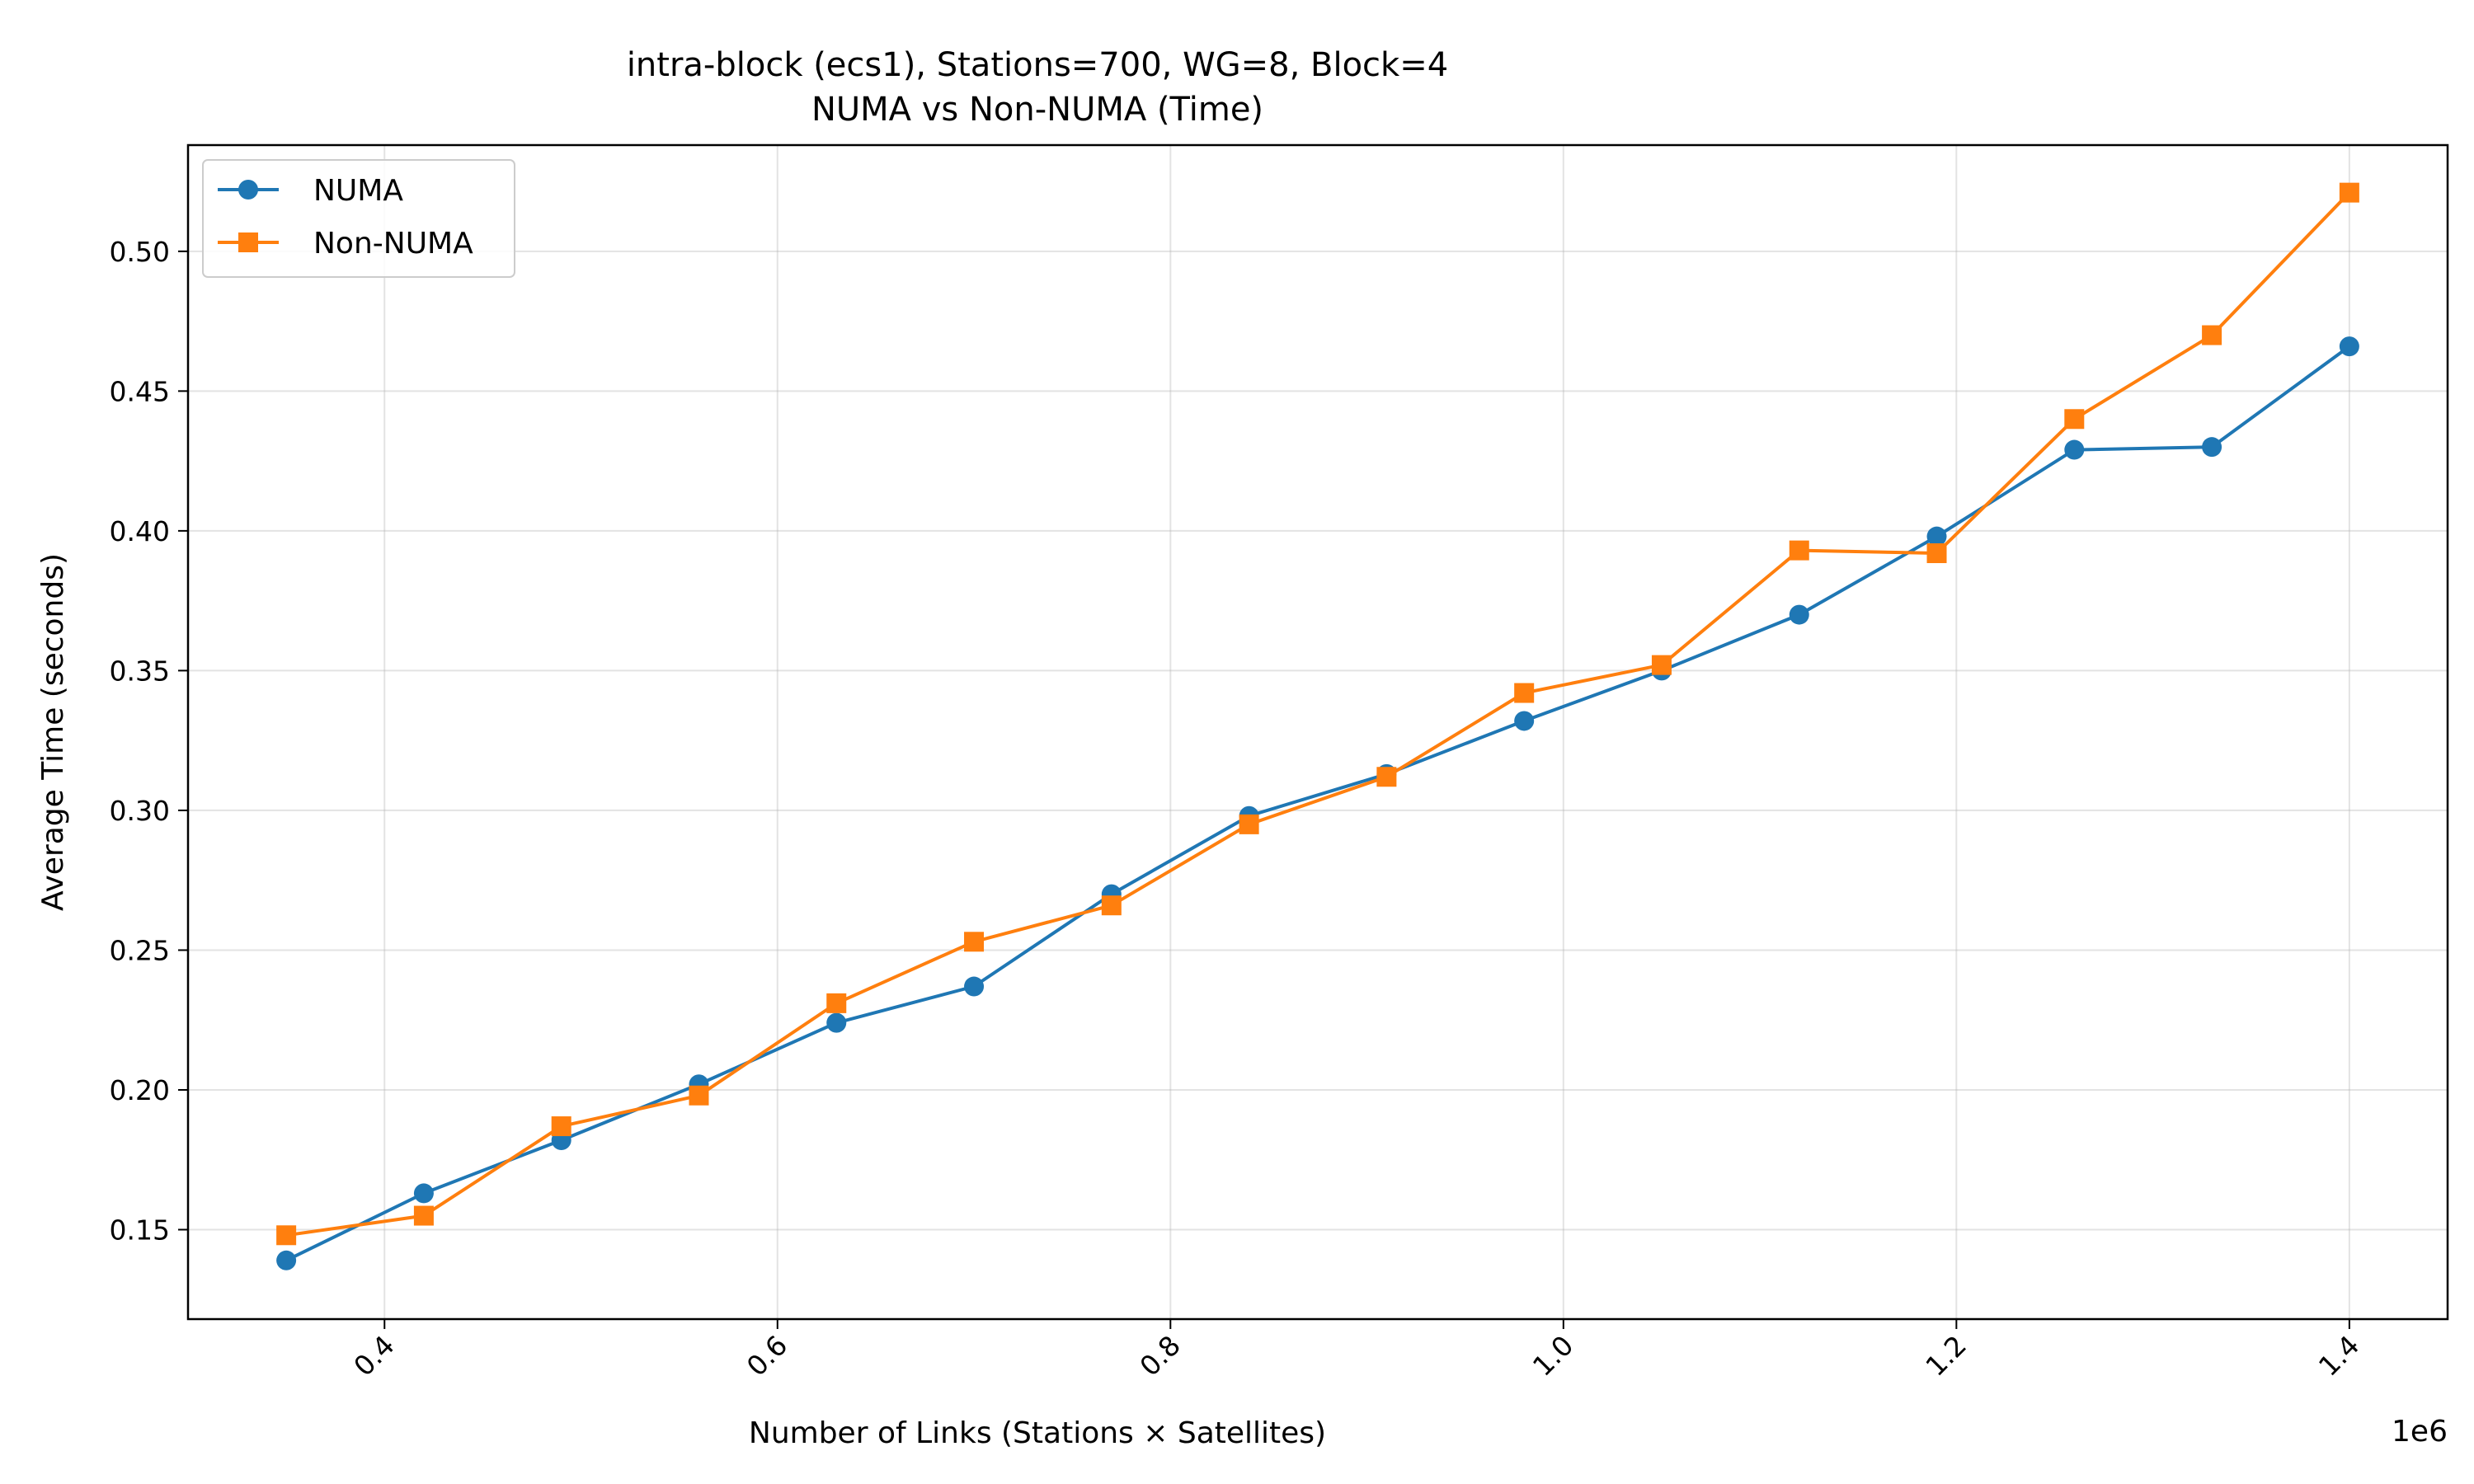 The width and height of the screenshot is (2474, 1484). Describe the element at coordinates (140, 811) in the screenshot. I see `y-tick-label: 0.30` at that location.